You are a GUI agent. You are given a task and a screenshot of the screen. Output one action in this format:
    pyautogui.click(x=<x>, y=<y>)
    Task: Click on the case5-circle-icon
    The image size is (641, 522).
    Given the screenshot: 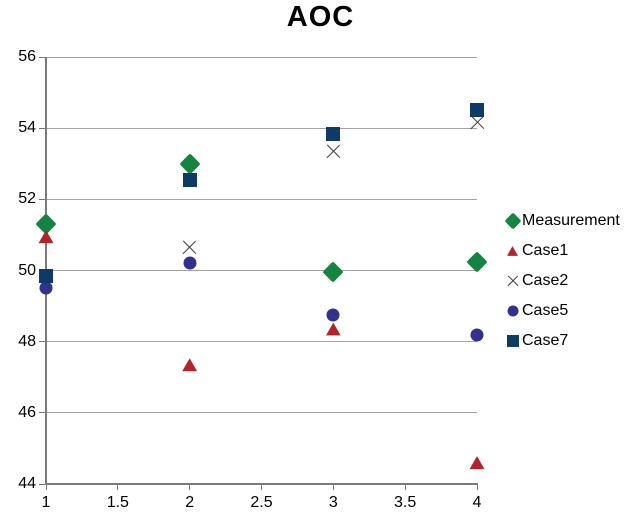 What is the action you would take?
    pyautogui.click(x=512, y=311)
    